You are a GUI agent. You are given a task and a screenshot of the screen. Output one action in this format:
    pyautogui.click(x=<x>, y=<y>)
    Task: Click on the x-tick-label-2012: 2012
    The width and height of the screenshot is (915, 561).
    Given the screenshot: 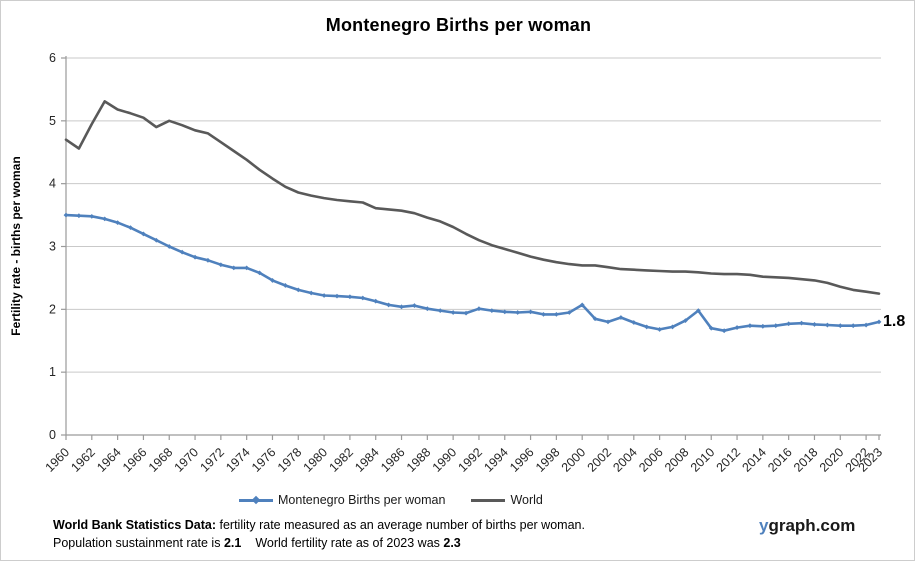 What is the action you would take?
    pyautogui.click(x=729, y=460)
    